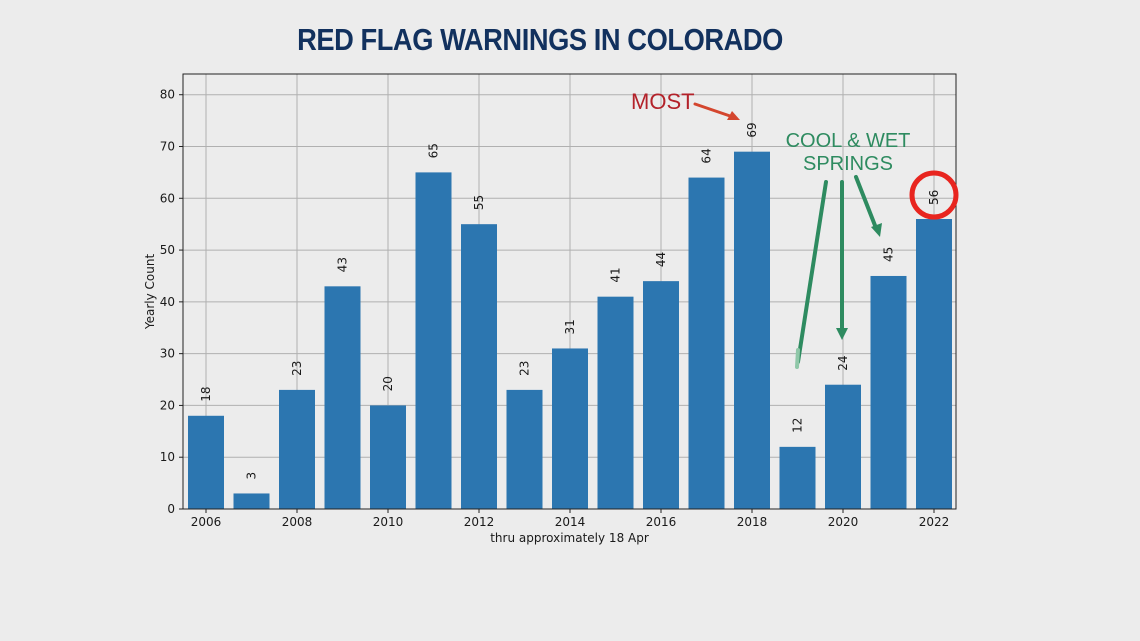 The height and width of the screenshot is (641, 1140). What do you see at coordinates (843, 522) in the screenshot?
I see `x-tick-label: 2020` at bounding box center [843, 522].